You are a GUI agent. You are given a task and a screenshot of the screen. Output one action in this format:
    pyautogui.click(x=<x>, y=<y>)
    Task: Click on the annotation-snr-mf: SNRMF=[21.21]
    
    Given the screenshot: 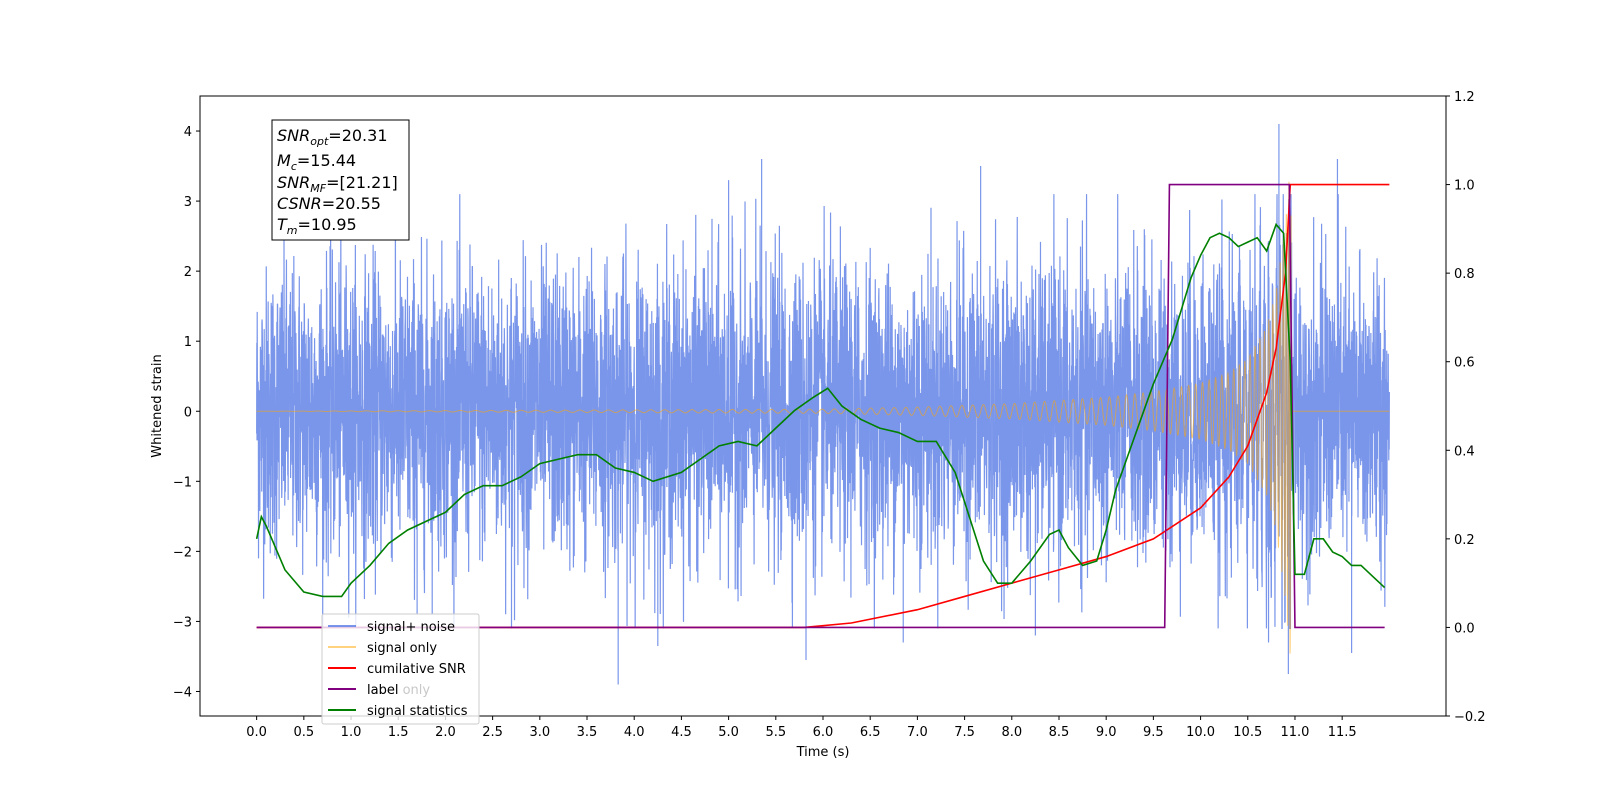 What is the action you would take?
    pyautogui.click(x=337, y=184)
    